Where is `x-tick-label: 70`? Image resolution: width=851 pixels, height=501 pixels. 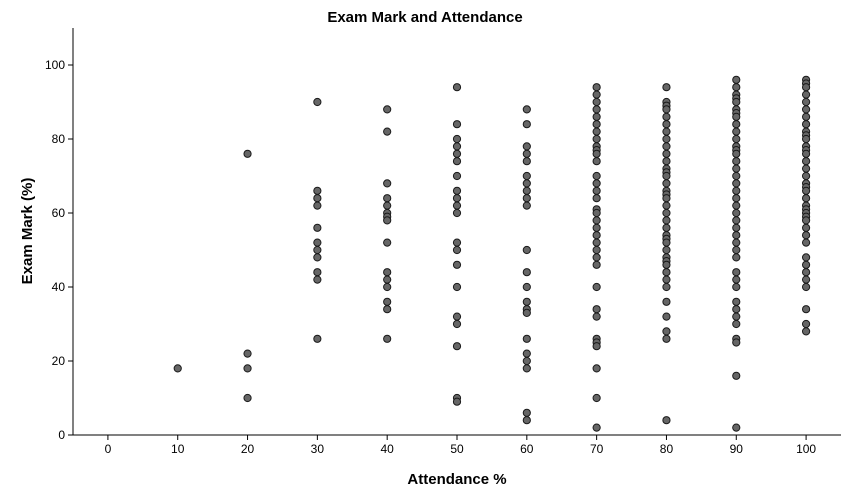
x-tick-label: 70 is located at coordinates (597, 449).